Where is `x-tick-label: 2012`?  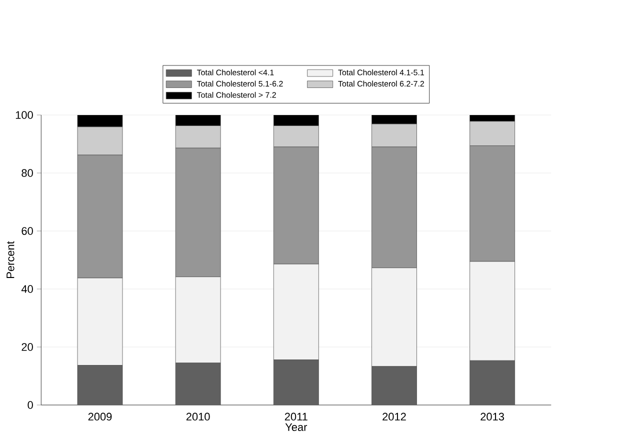
x-tick-label: 2012 is located at coordinates (394, 416).